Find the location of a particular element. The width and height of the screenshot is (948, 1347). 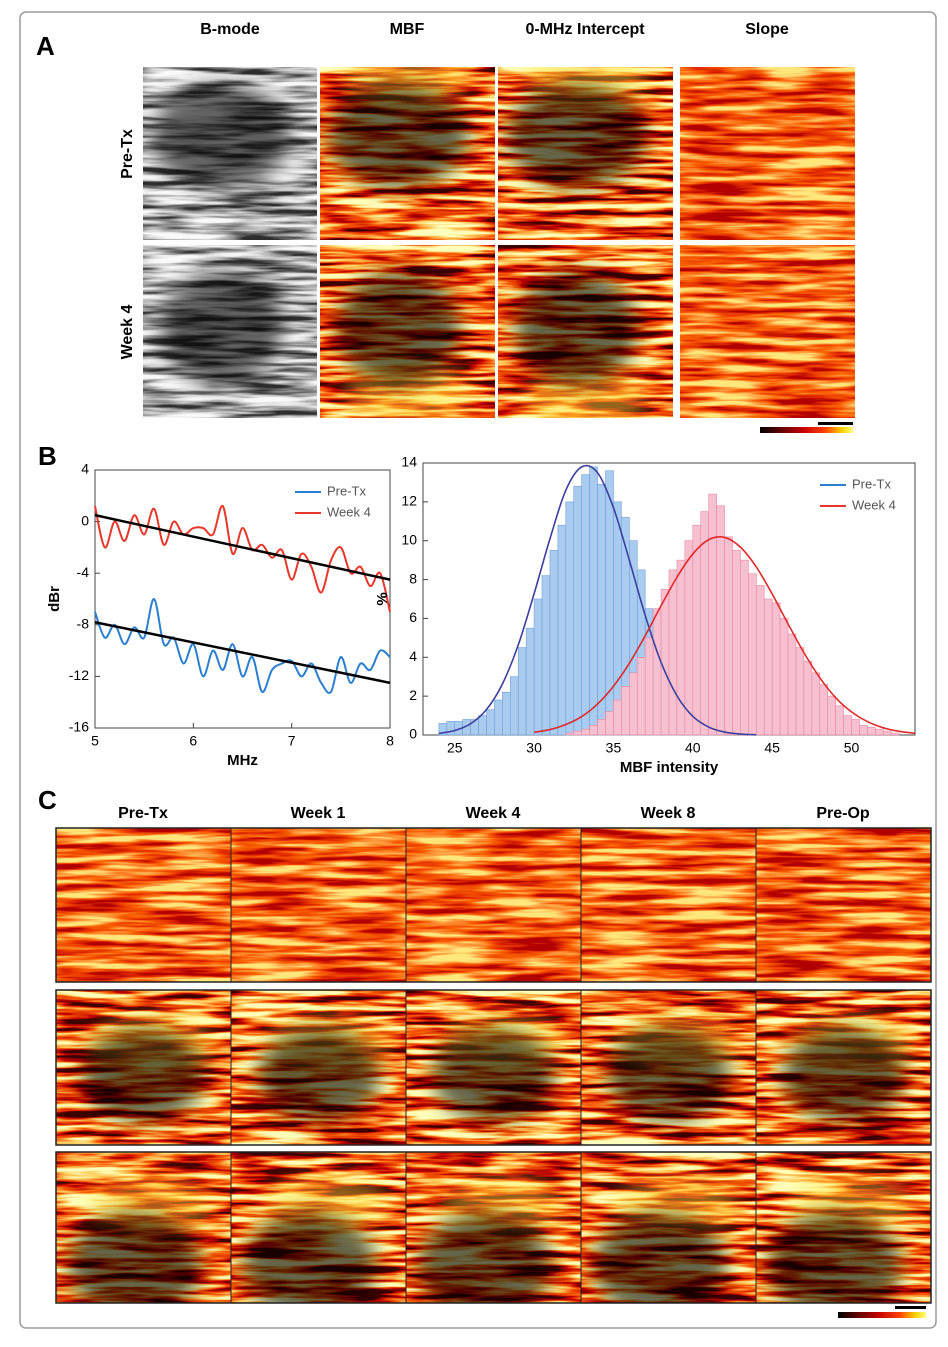

y-axis-label: % is located at coordinates (382, 598).